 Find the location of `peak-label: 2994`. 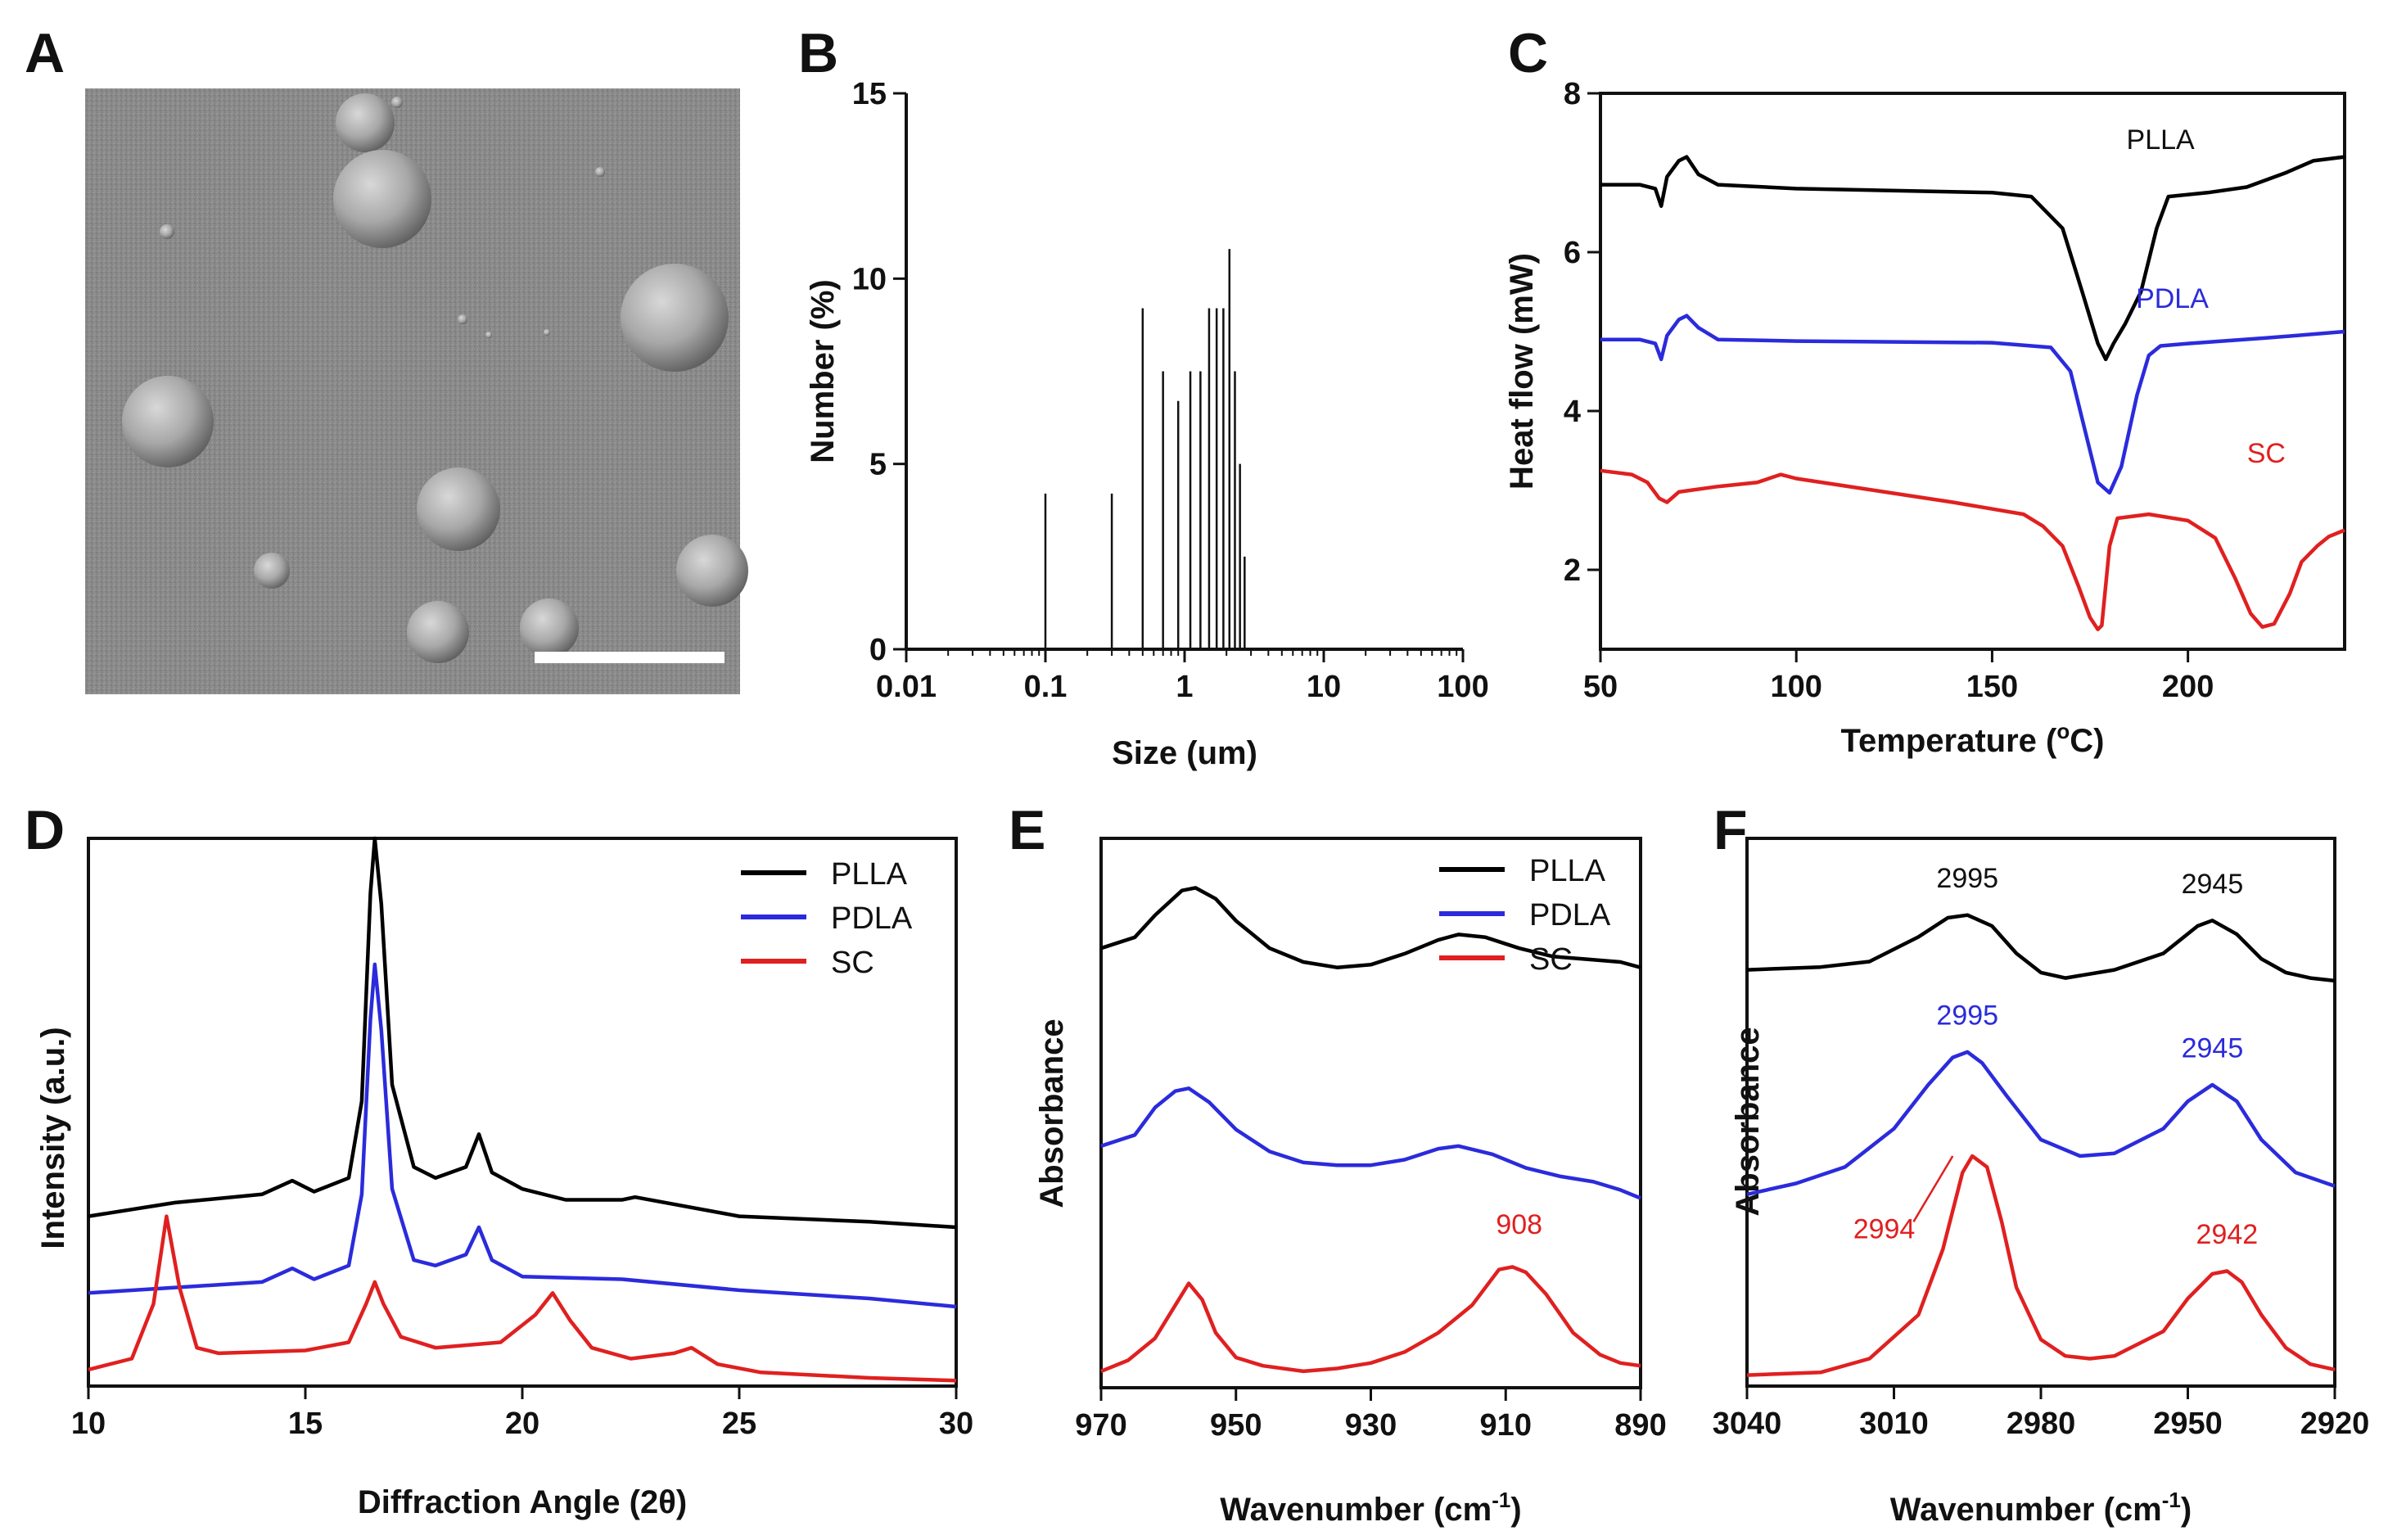

peak-label: 2994 is located at coordinates (1884, 1228).